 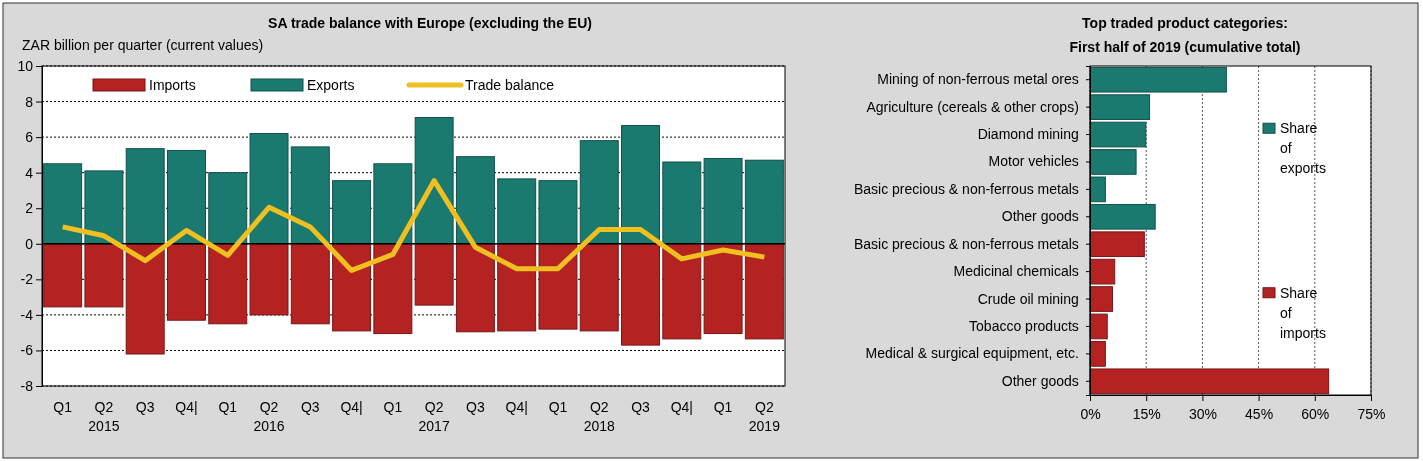 What do you see at coordinates (430, 23) in the screenshot?
I see `chart-title: SA trade balance with Europe (excluding the EU)` at bounding box center [430, 23].